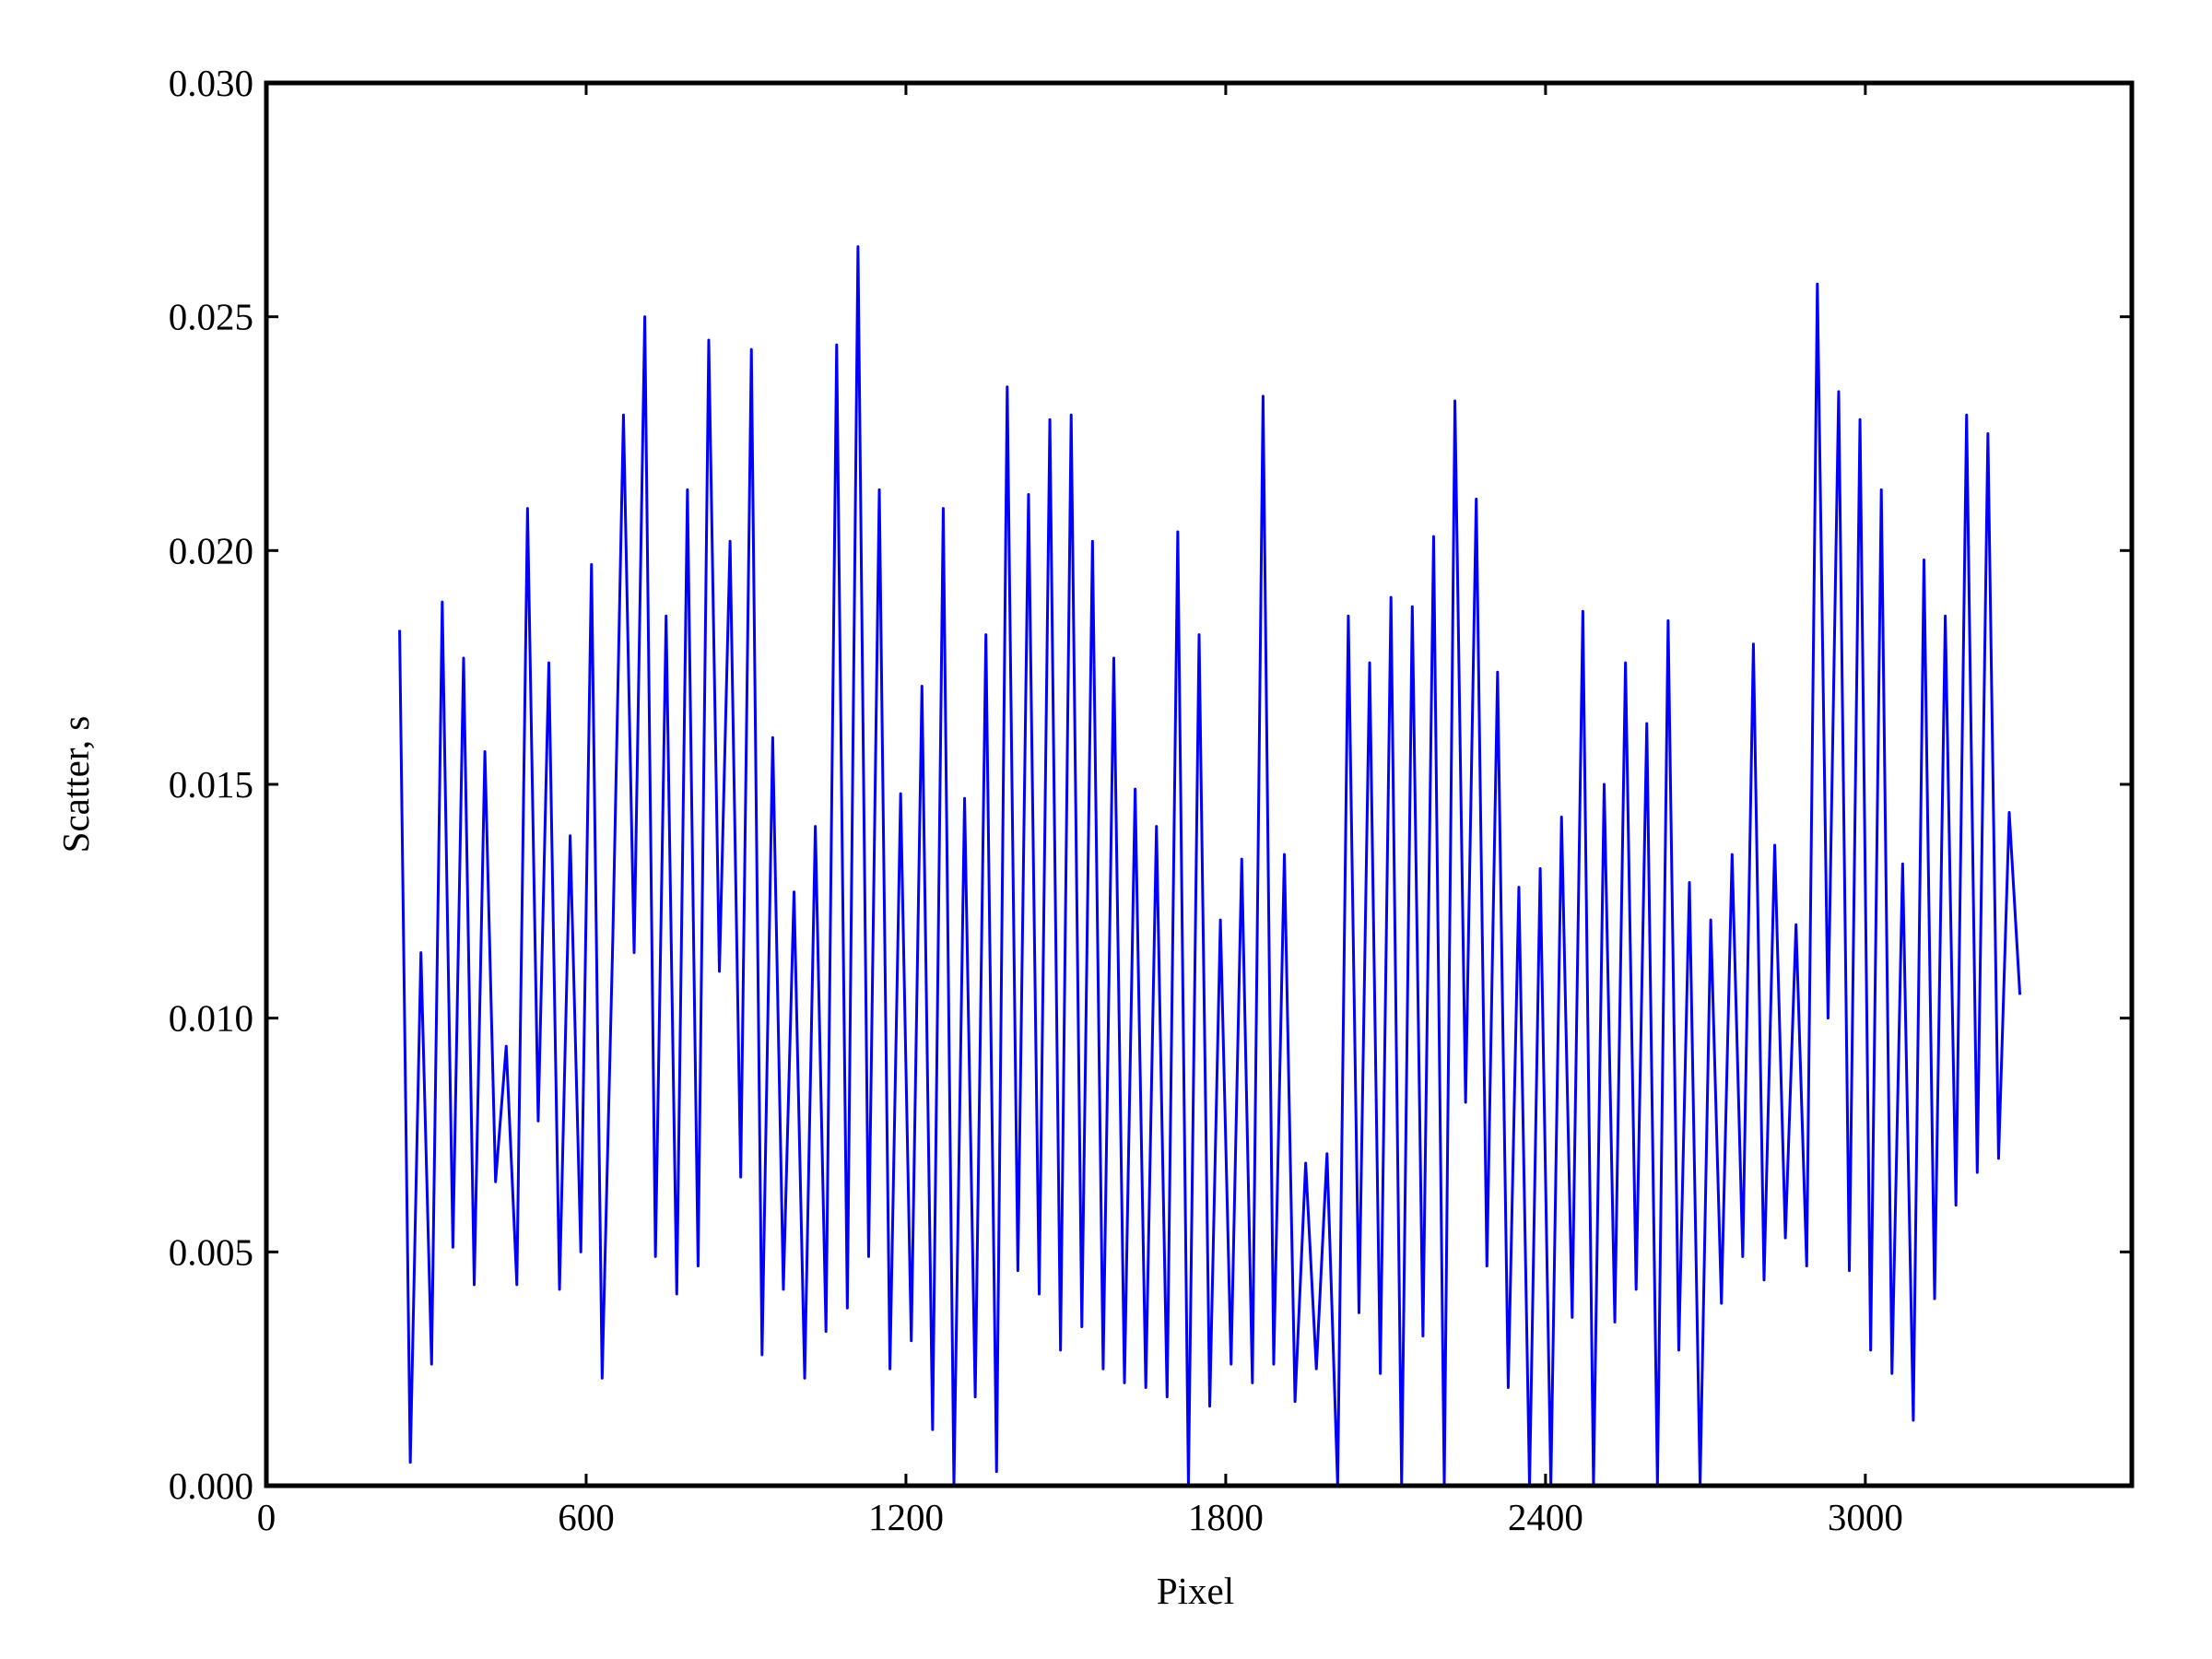  Describe the element at coordinates (1226, 1517) in the screenshot. I see `x-tick-label: 1800` at that location.